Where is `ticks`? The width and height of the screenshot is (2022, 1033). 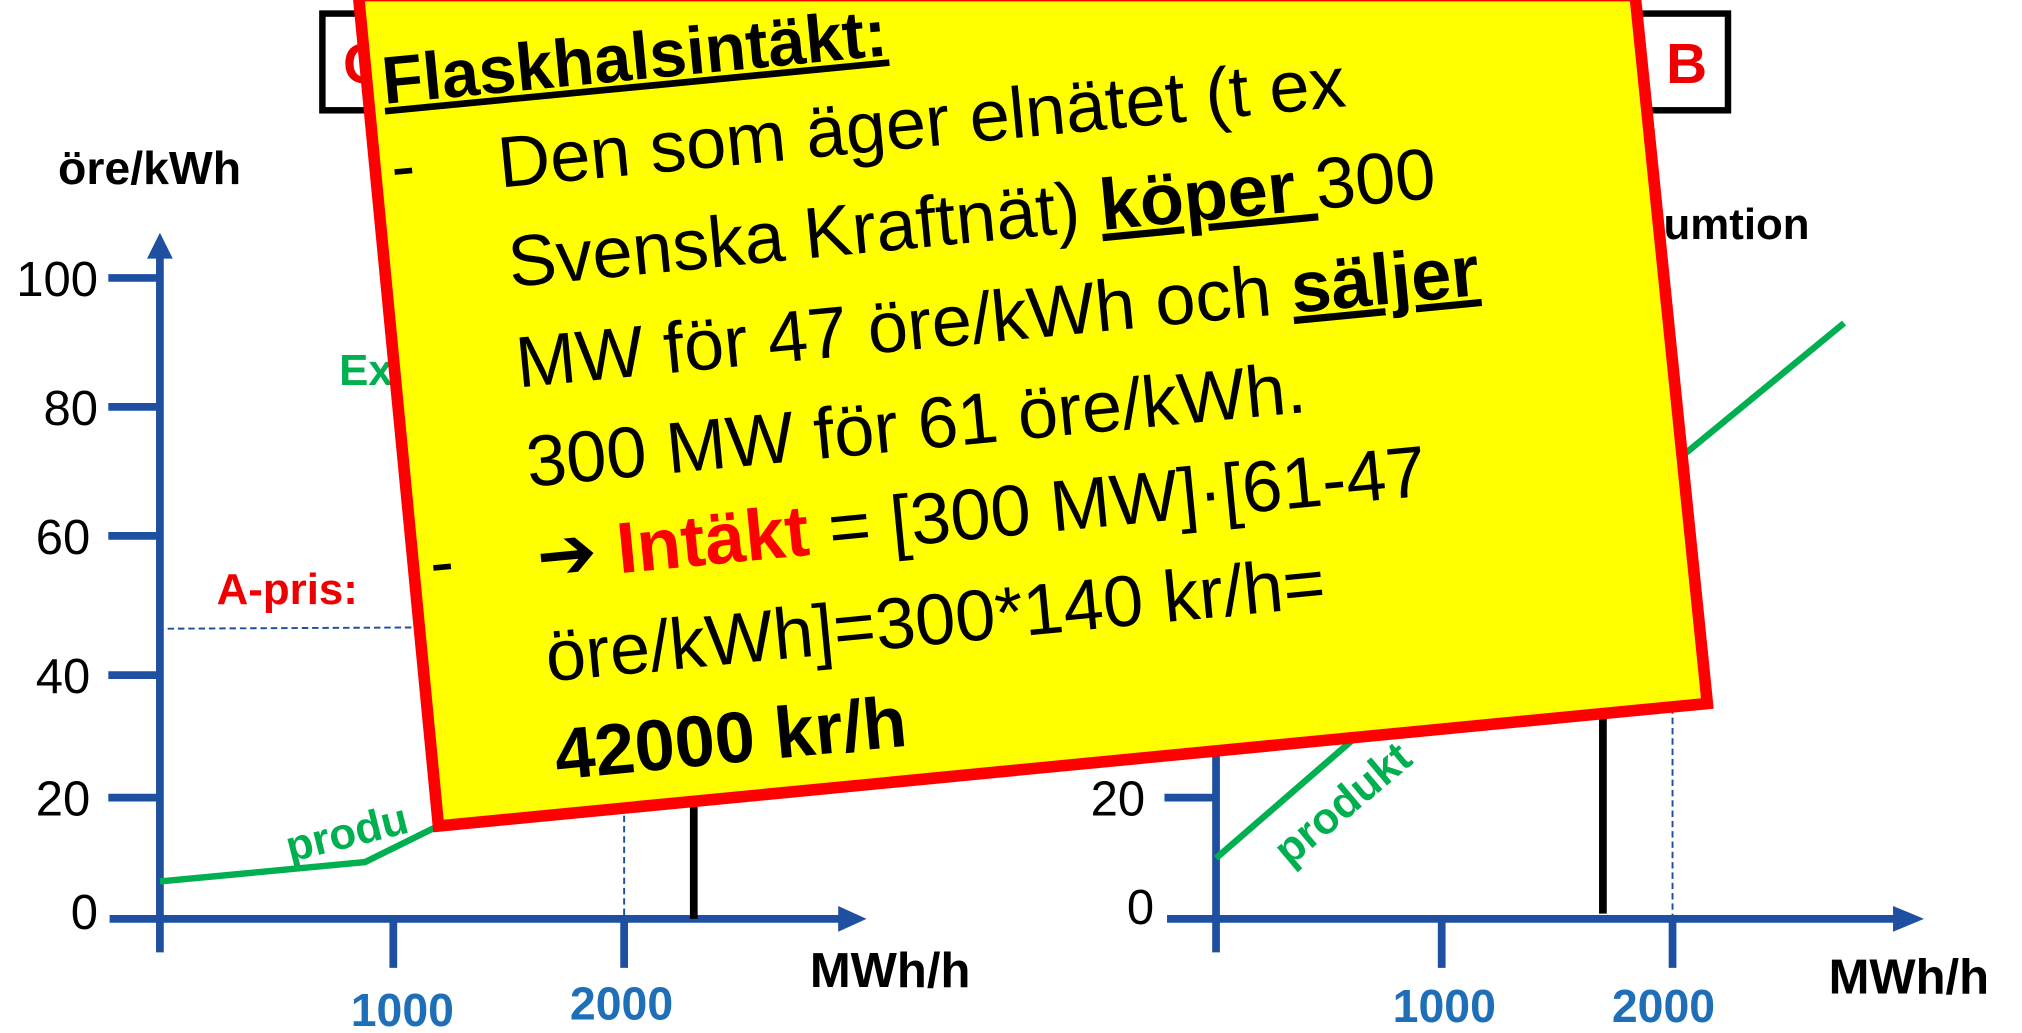 ticks is located at coordinates (1420, 880).